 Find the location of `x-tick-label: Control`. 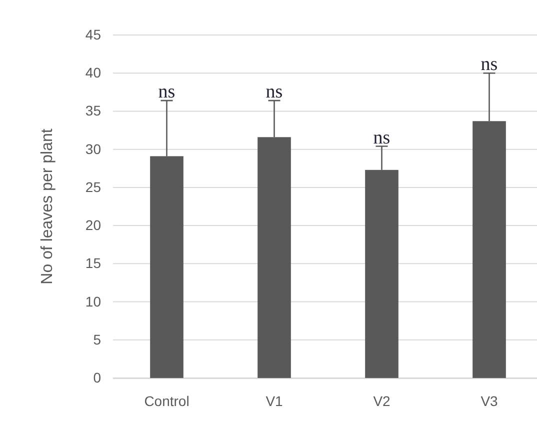

x-tick-label: Control is located at coordinates (167, 400).